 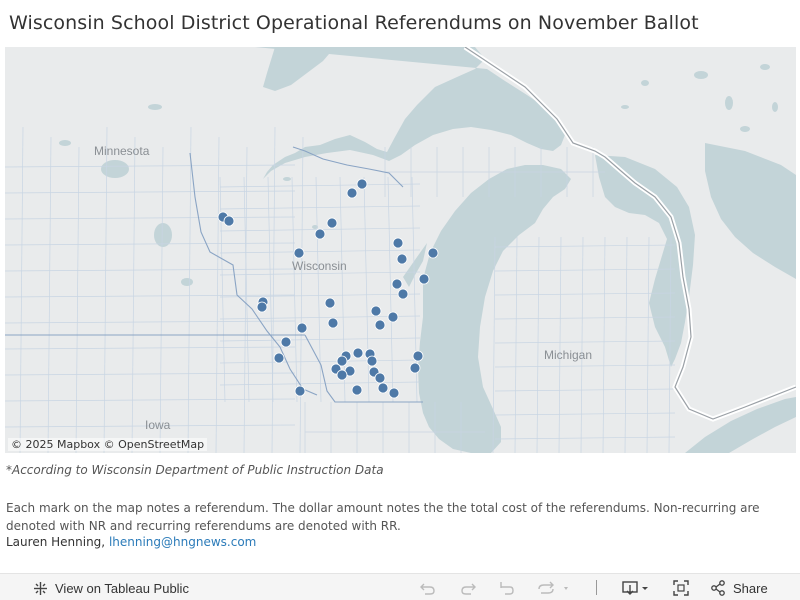 I want to click on tableau-toolbar: View on Tableau Public Share, so click(x=400, y=586).